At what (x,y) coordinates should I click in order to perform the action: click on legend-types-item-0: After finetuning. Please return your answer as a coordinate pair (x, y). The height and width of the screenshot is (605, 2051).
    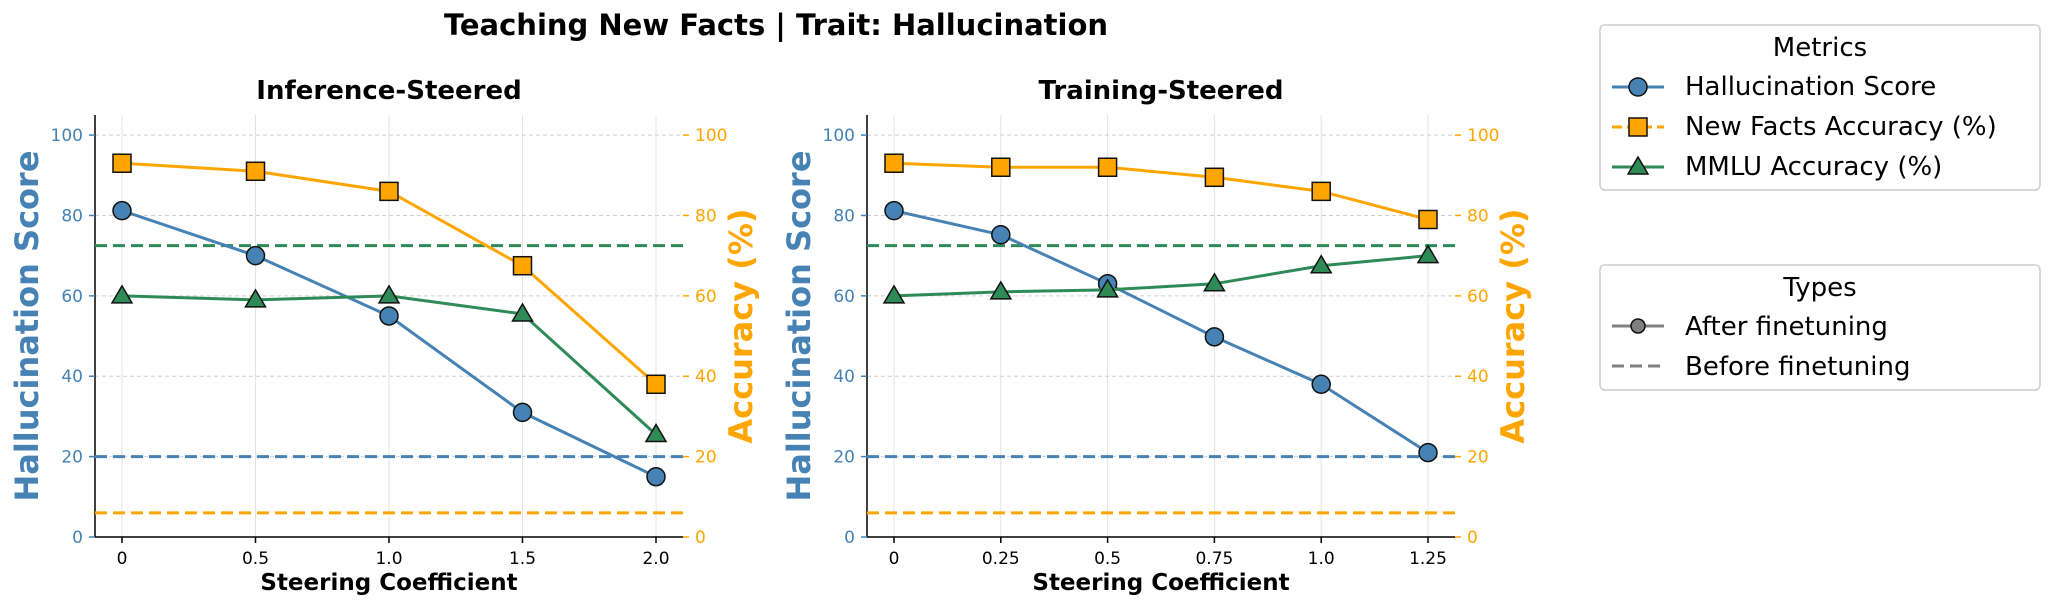
    Looking at the image, I should click on (1786, 327).